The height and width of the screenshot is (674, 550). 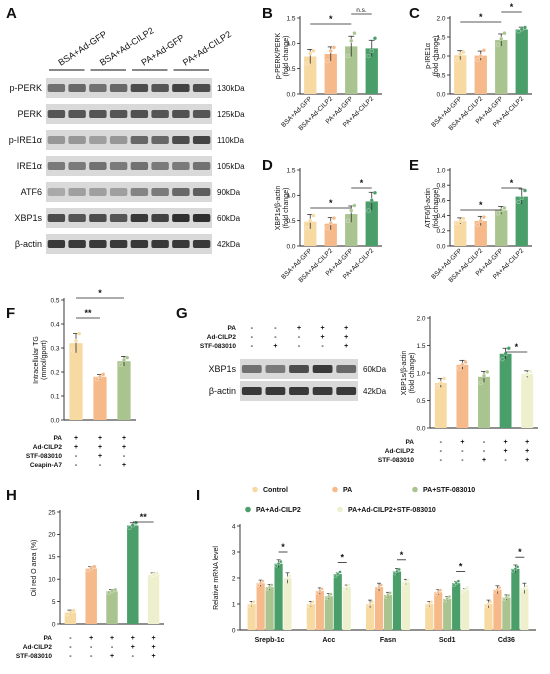 I want to click on y-axis-label-2: (mmol/gport), so click(x=44, y=360).